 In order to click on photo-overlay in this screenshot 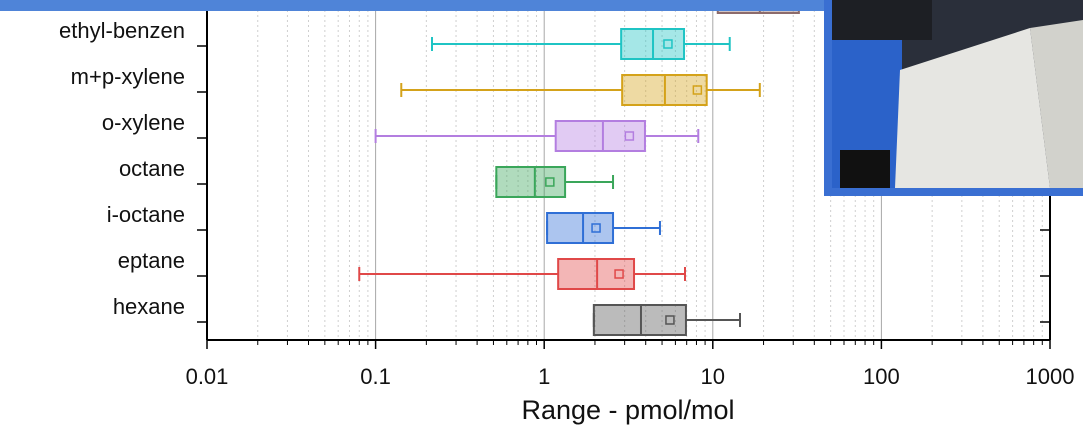, I will do `click(953, 98)`.